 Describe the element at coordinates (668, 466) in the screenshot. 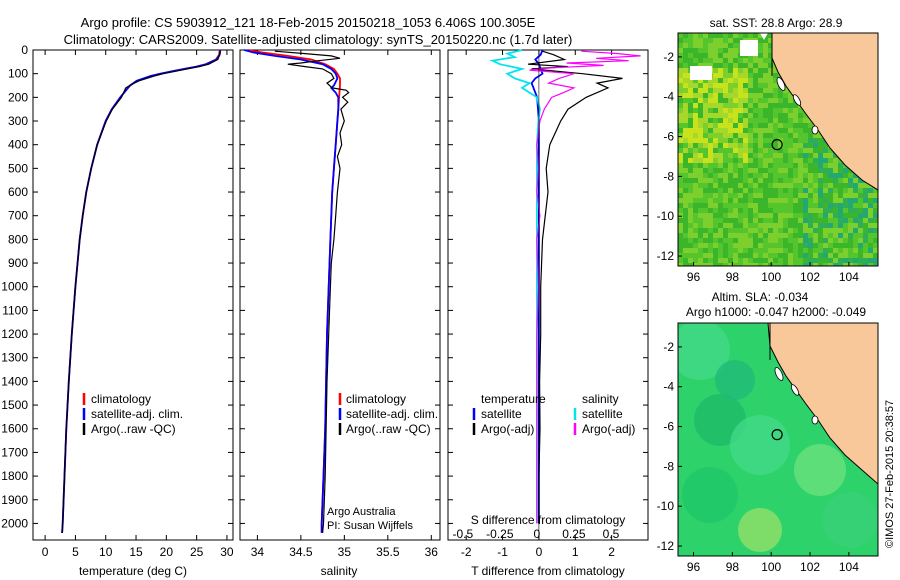

I see `sla-lat-label-3: -8` at that location.